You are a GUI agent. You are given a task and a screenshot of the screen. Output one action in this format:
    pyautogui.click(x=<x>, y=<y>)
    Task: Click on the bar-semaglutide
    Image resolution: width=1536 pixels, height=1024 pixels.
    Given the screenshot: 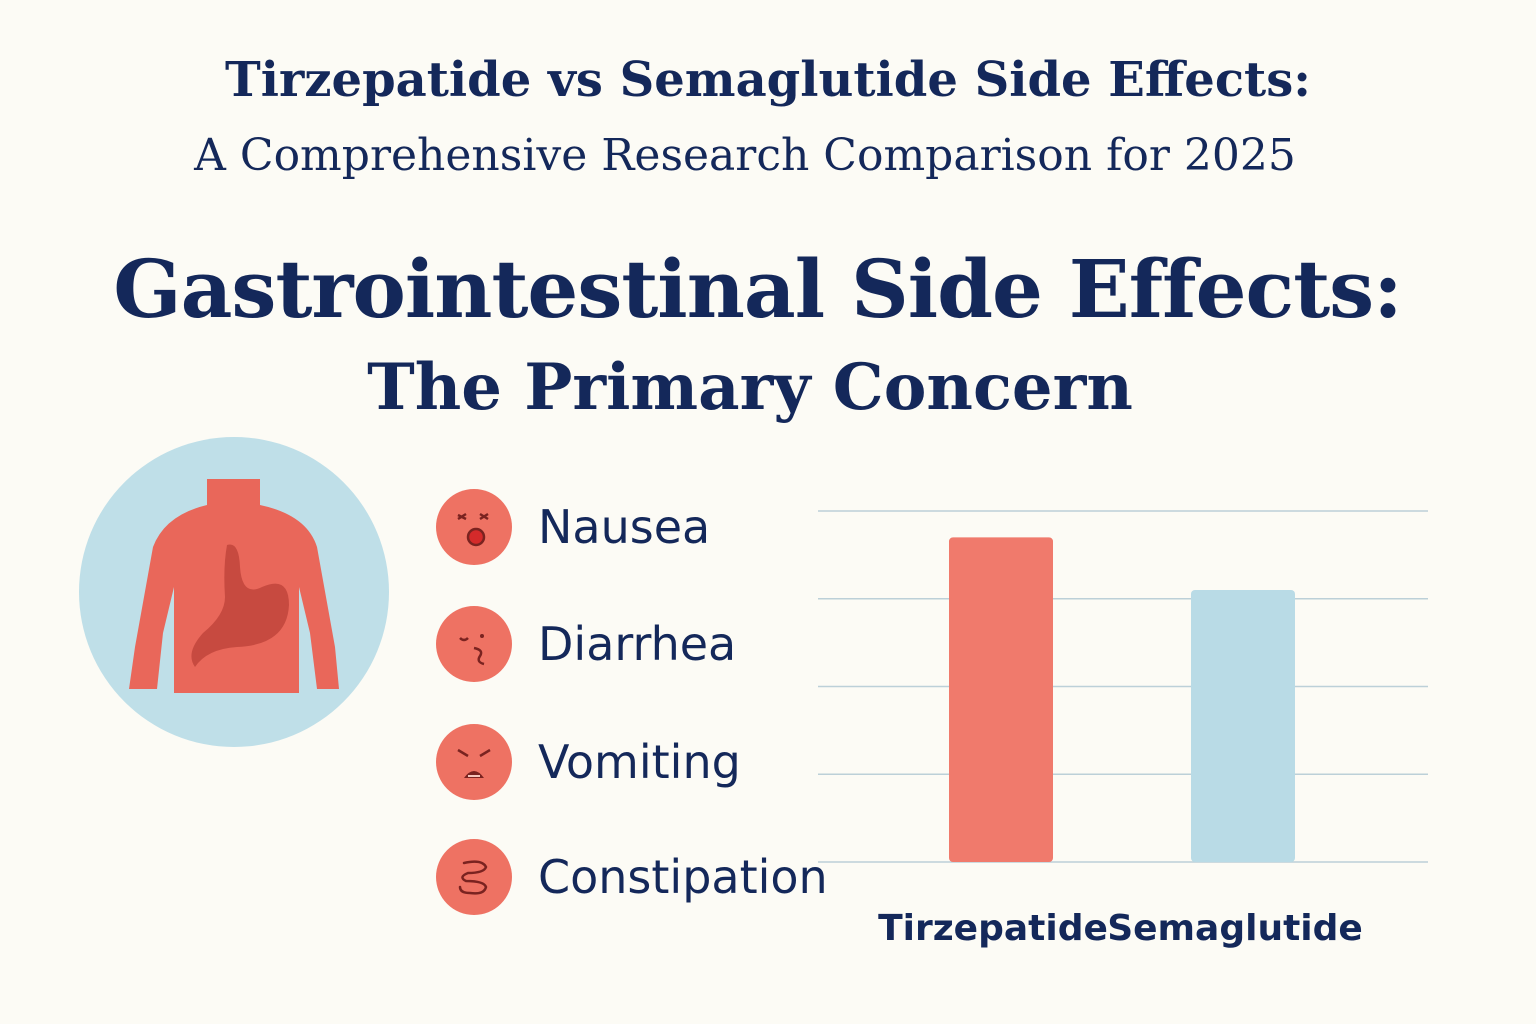 What is the action you would take?
    pyautogui.click(x=1243, y=725)
    